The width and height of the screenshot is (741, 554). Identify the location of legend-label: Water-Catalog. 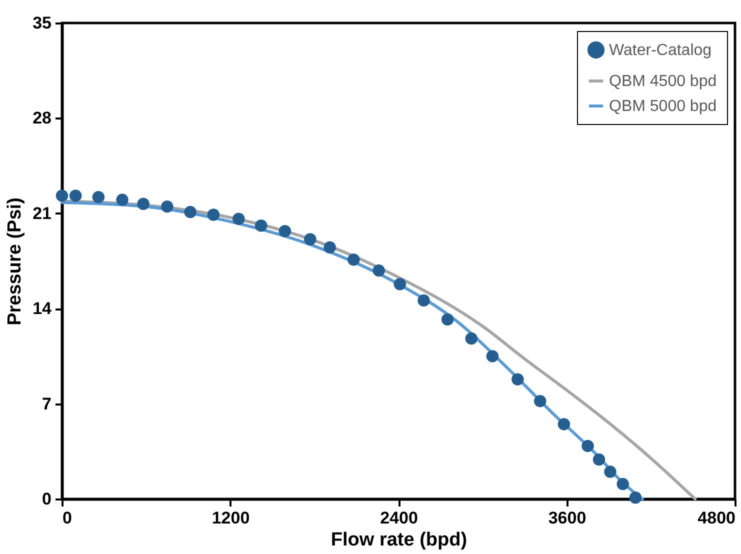
(660, 50).